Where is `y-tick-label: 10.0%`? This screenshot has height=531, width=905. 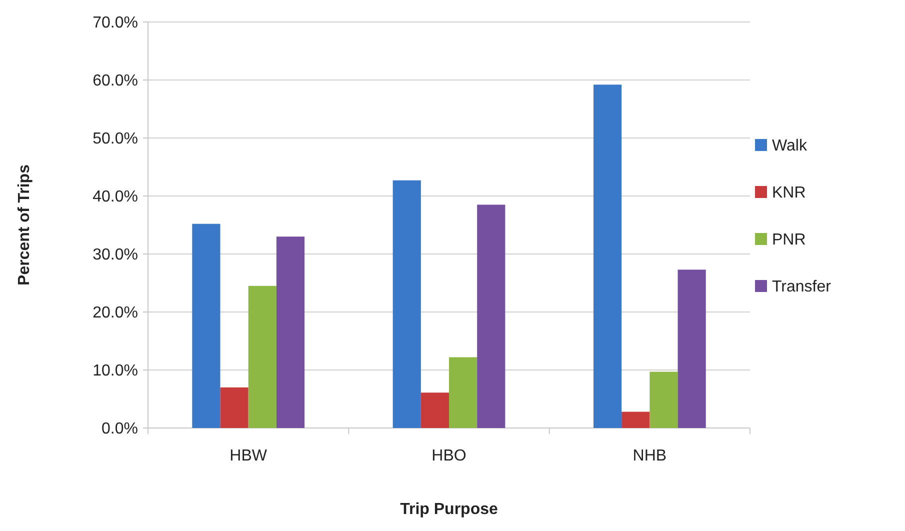 y-tick-label: 10.0% is located at coordinates (115, 371).